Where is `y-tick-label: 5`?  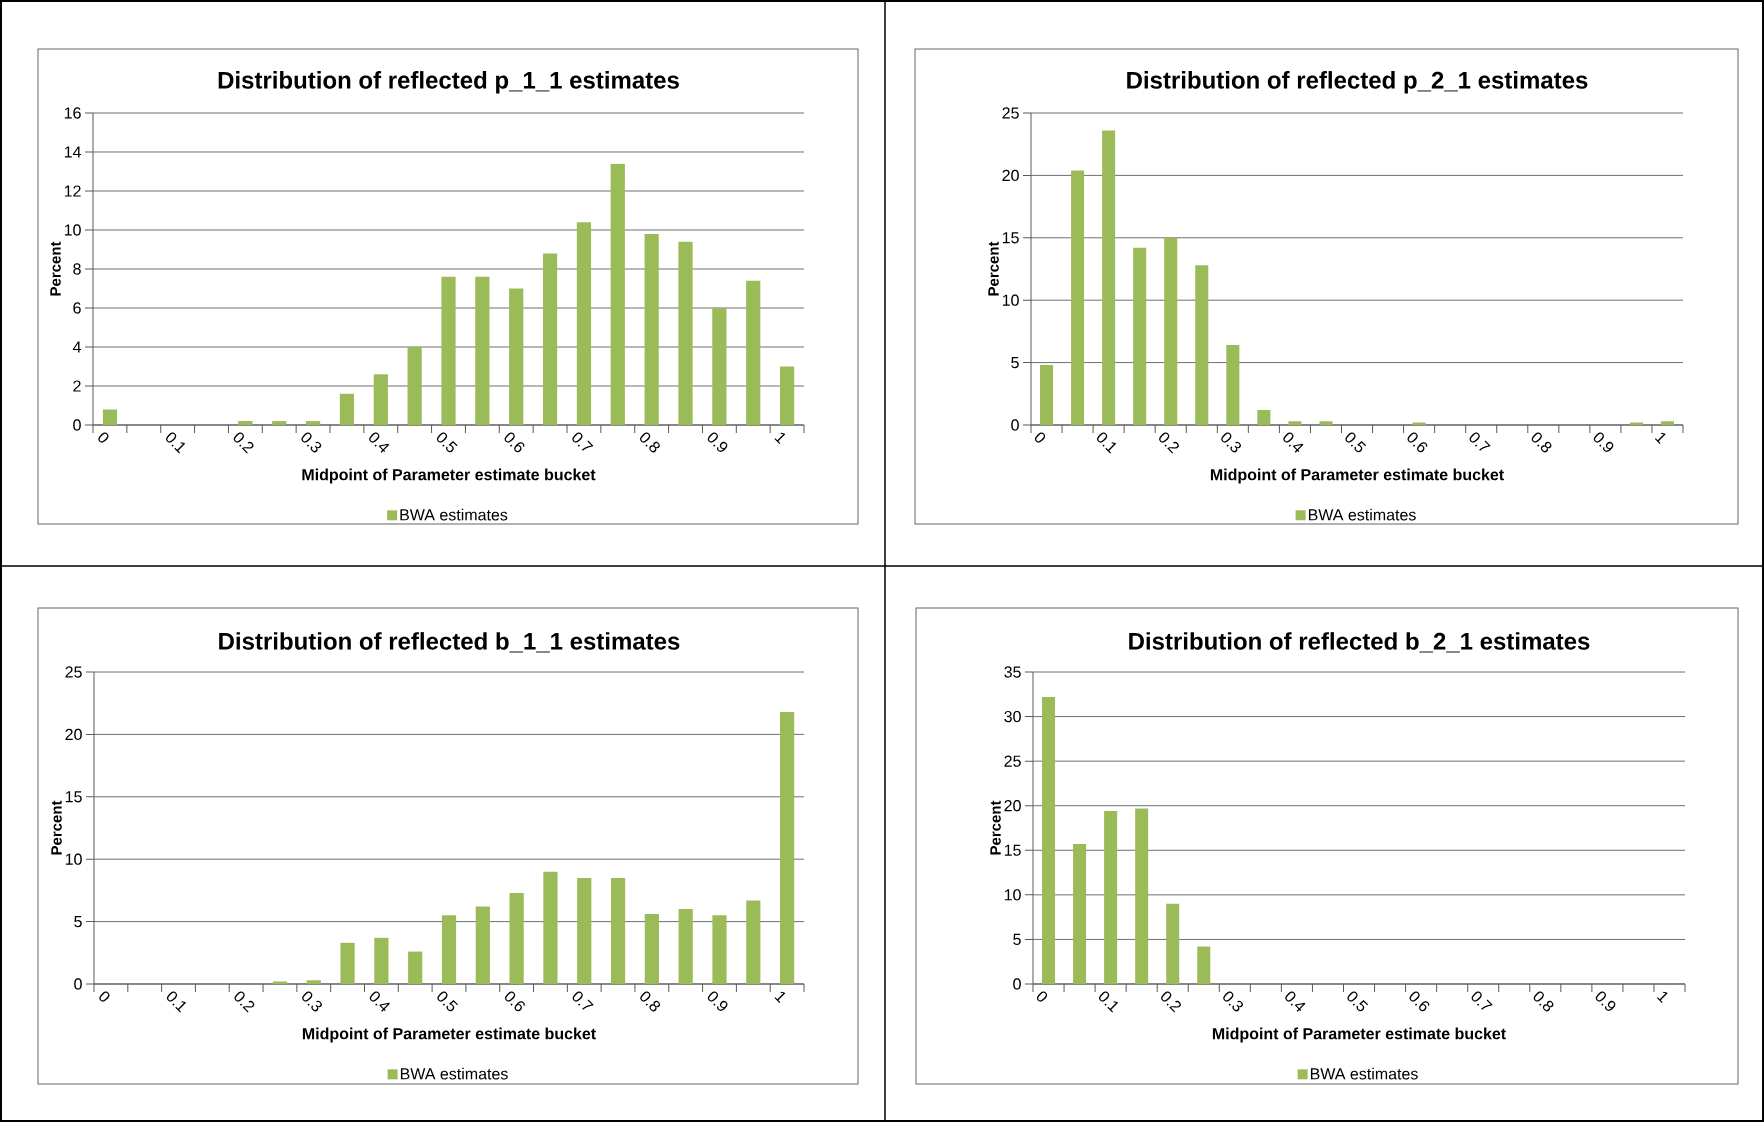
y-tick-label: 5 is located at coordinates (1017, 939).